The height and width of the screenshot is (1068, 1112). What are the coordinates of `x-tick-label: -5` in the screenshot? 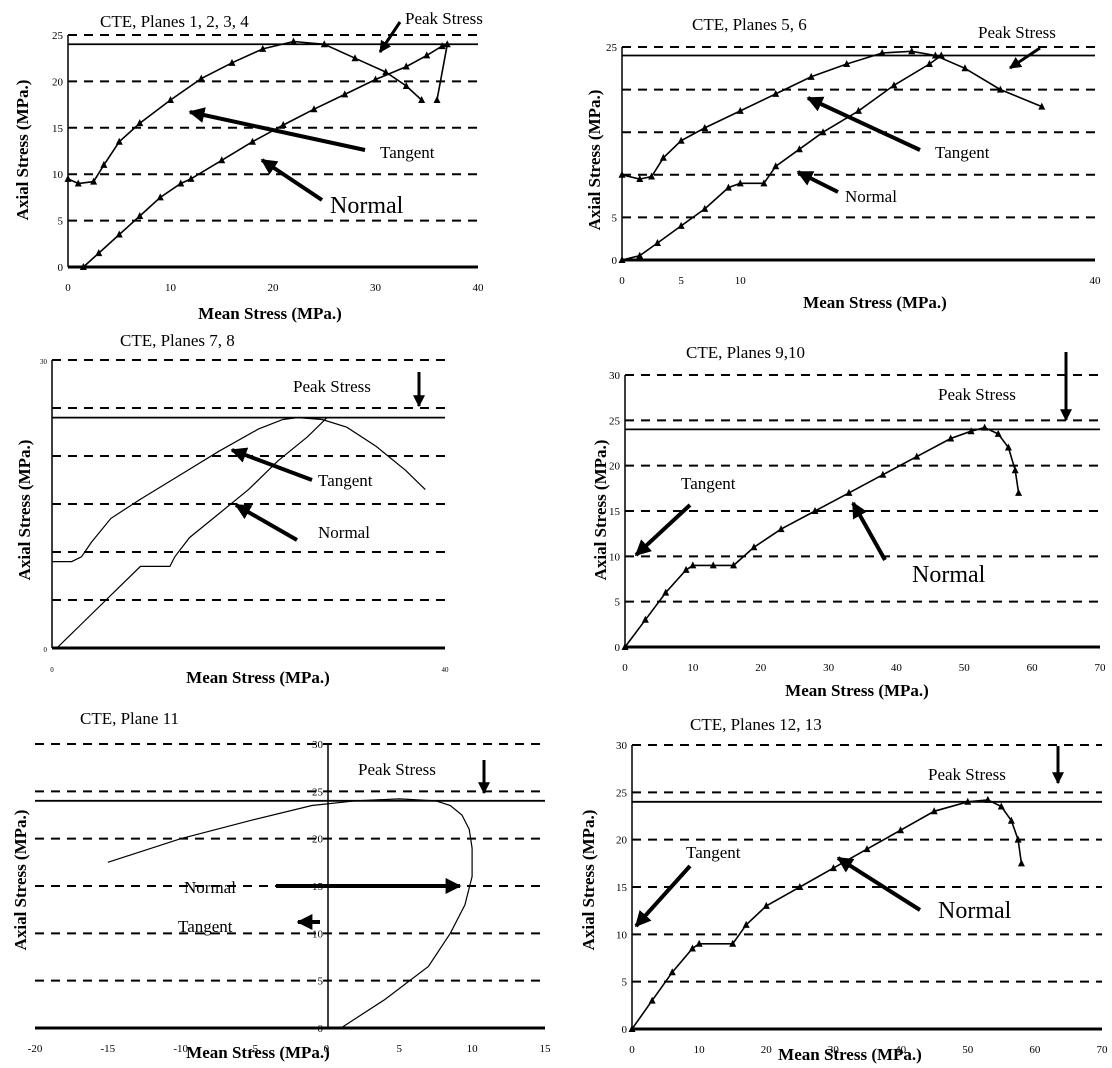 It's located at (254, 1049).